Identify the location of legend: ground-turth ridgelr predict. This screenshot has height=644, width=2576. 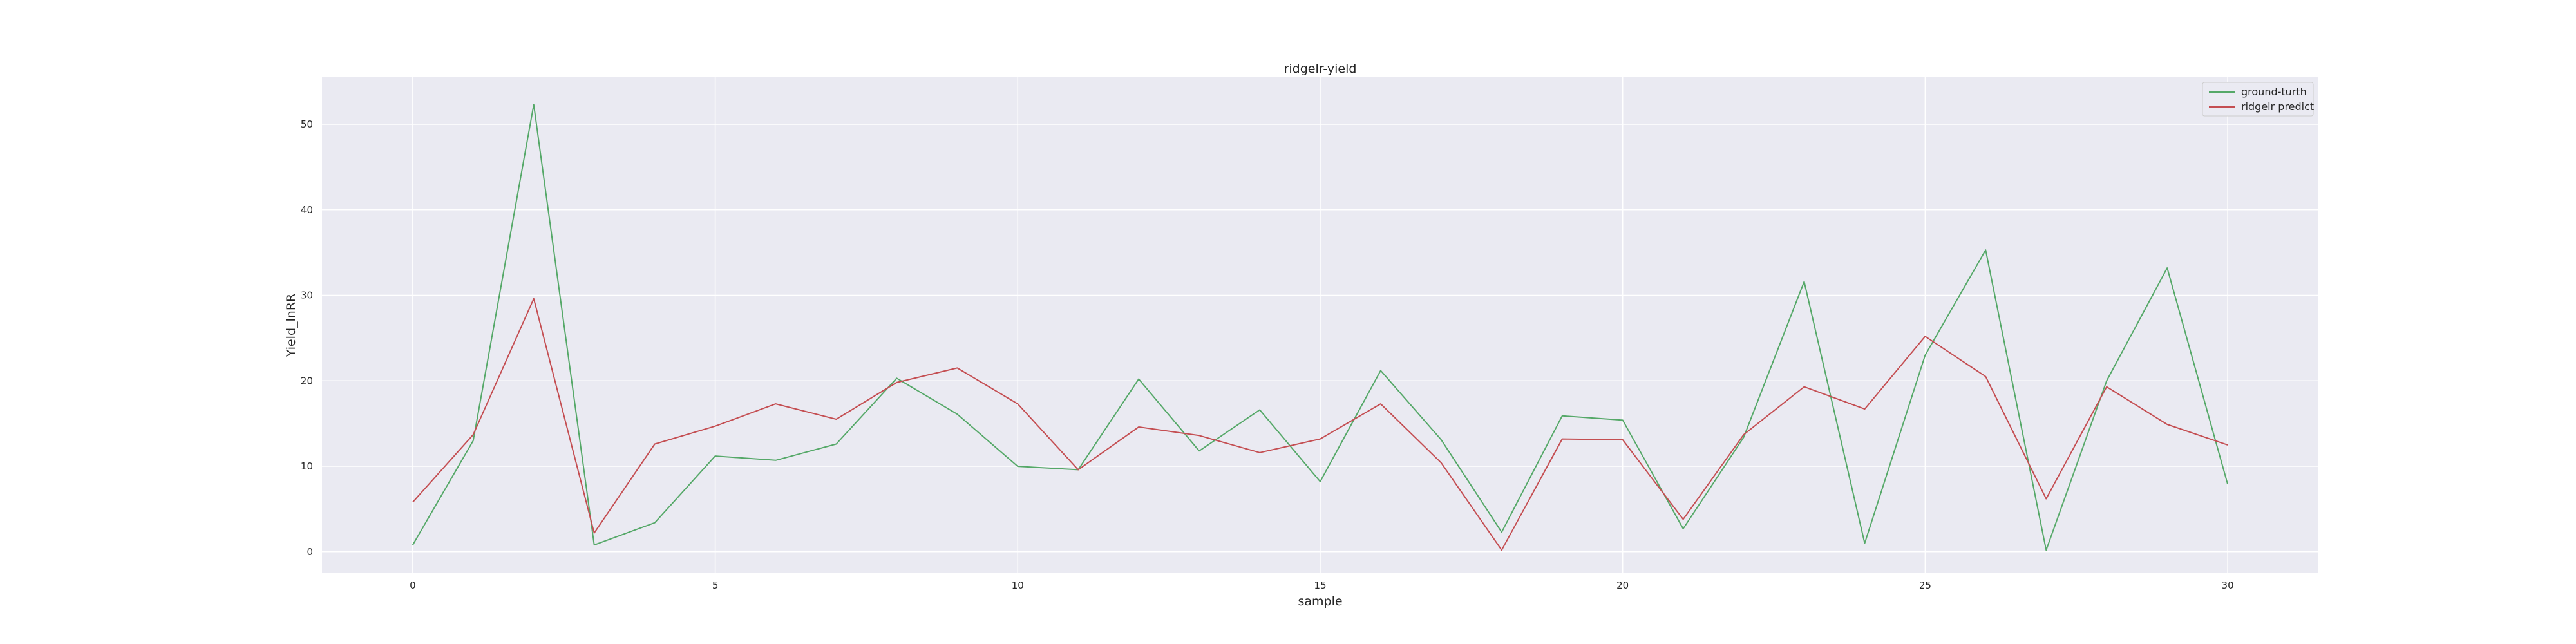
(2258, 99).